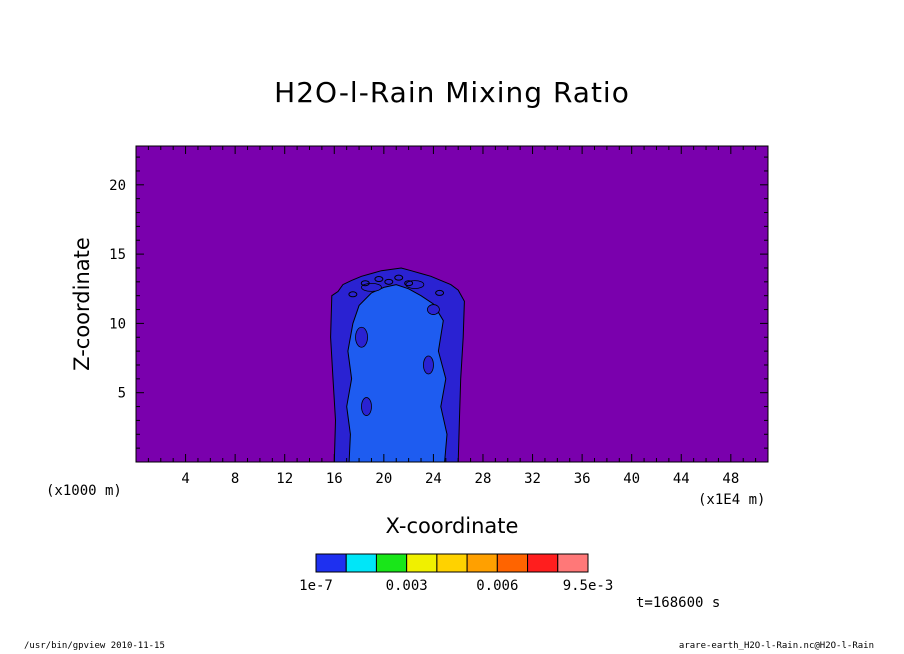  Describe the element at coordinates (582, 479) in the screenshot. I see `x-tick-label-36: 36` at that location.